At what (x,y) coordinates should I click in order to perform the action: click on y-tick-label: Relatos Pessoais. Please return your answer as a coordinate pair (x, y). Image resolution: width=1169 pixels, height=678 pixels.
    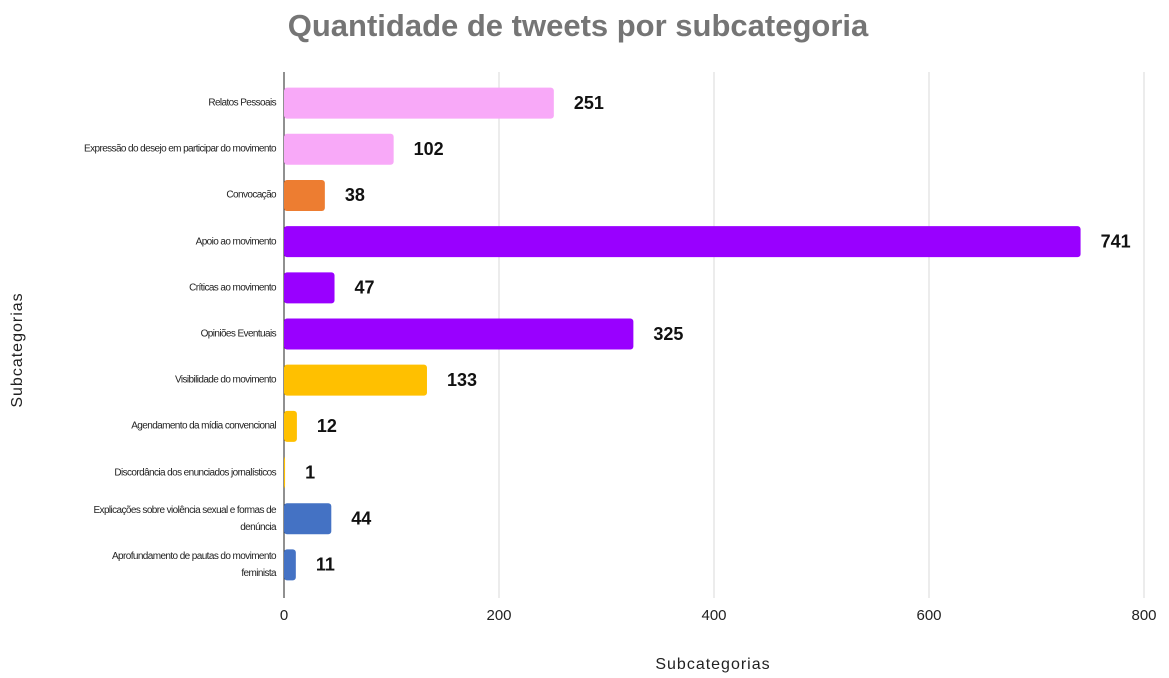
    Looking at the image, I should click on (242, 103).